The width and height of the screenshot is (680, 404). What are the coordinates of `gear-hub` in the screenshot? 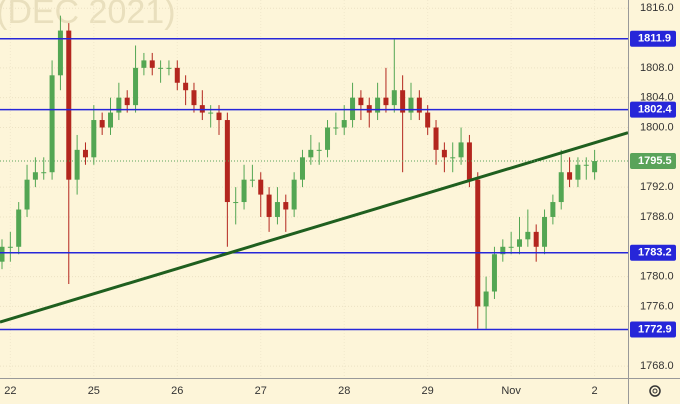 It's located at (655, 391).